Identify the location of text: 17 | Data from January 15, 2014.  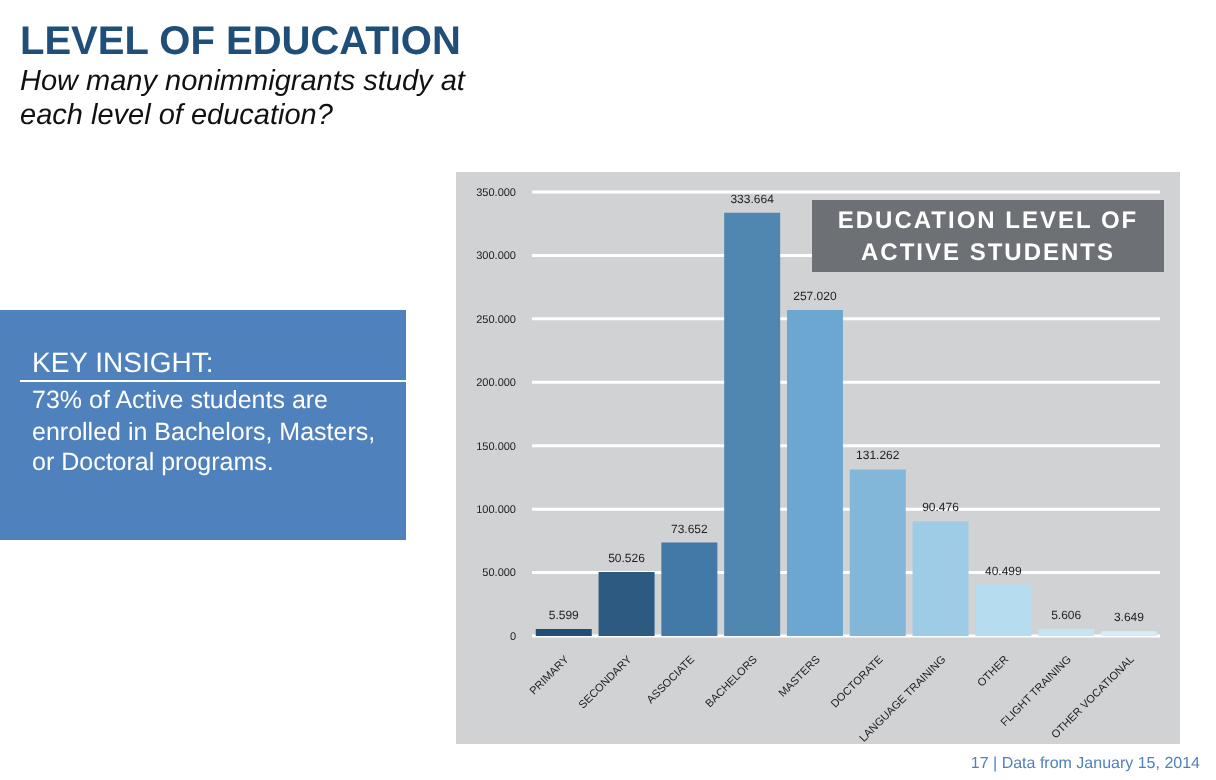
(1085, 763).